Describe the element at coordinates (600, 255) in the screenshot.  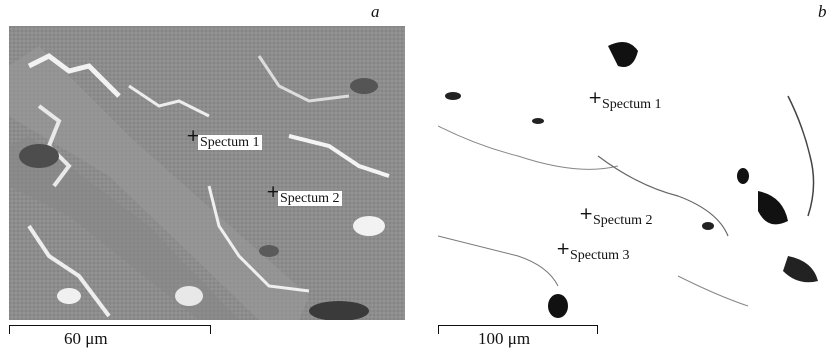
I see `spectrum-label: Spectum 3` at that location.